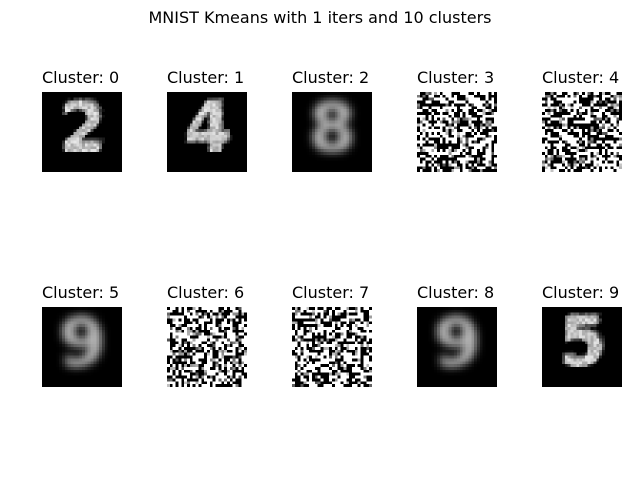  What do you see at coordinates (81, 292) in the screenshot?
I see `cluster-label: Cluster: 5` at bounding box center [81, 292].